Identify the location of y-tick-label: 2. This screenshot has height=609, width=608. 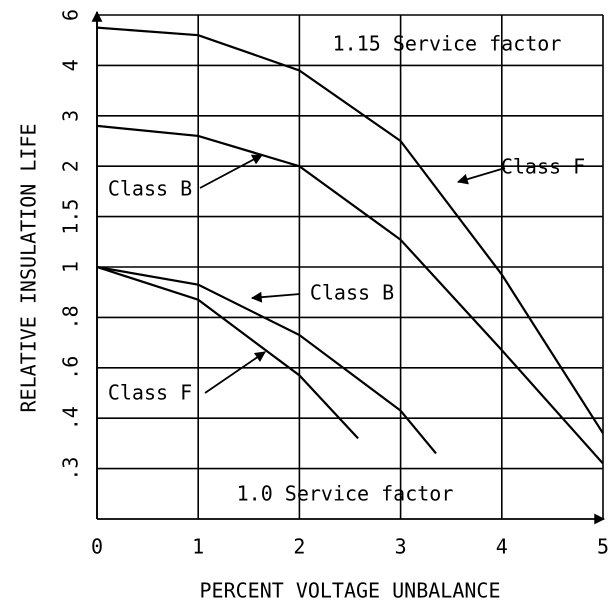
(71, 166).